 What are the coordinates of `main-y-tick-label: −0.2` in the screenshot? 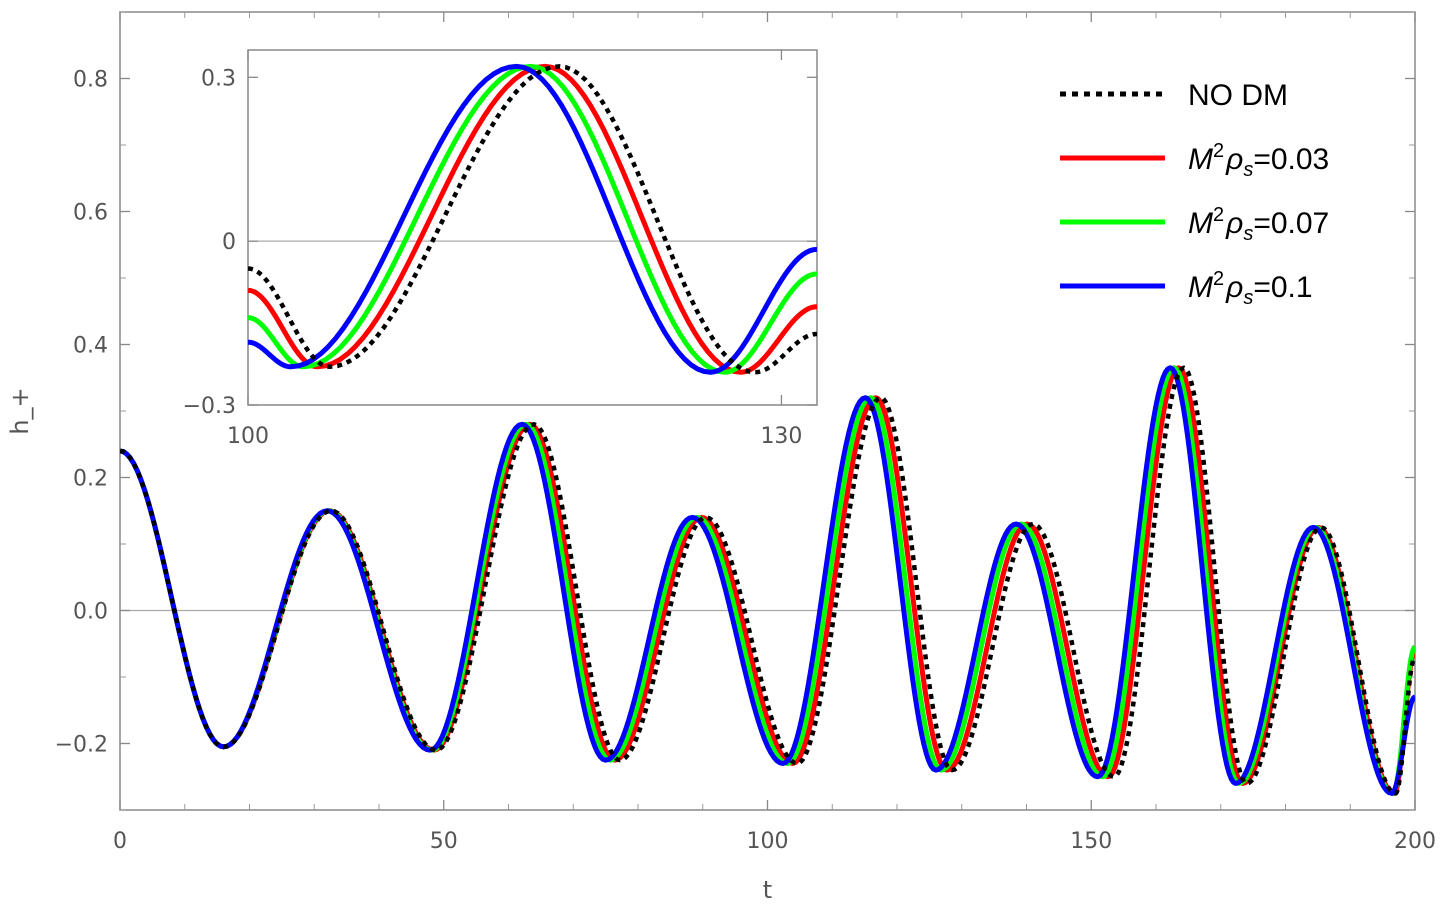 It's located at (81, 745).